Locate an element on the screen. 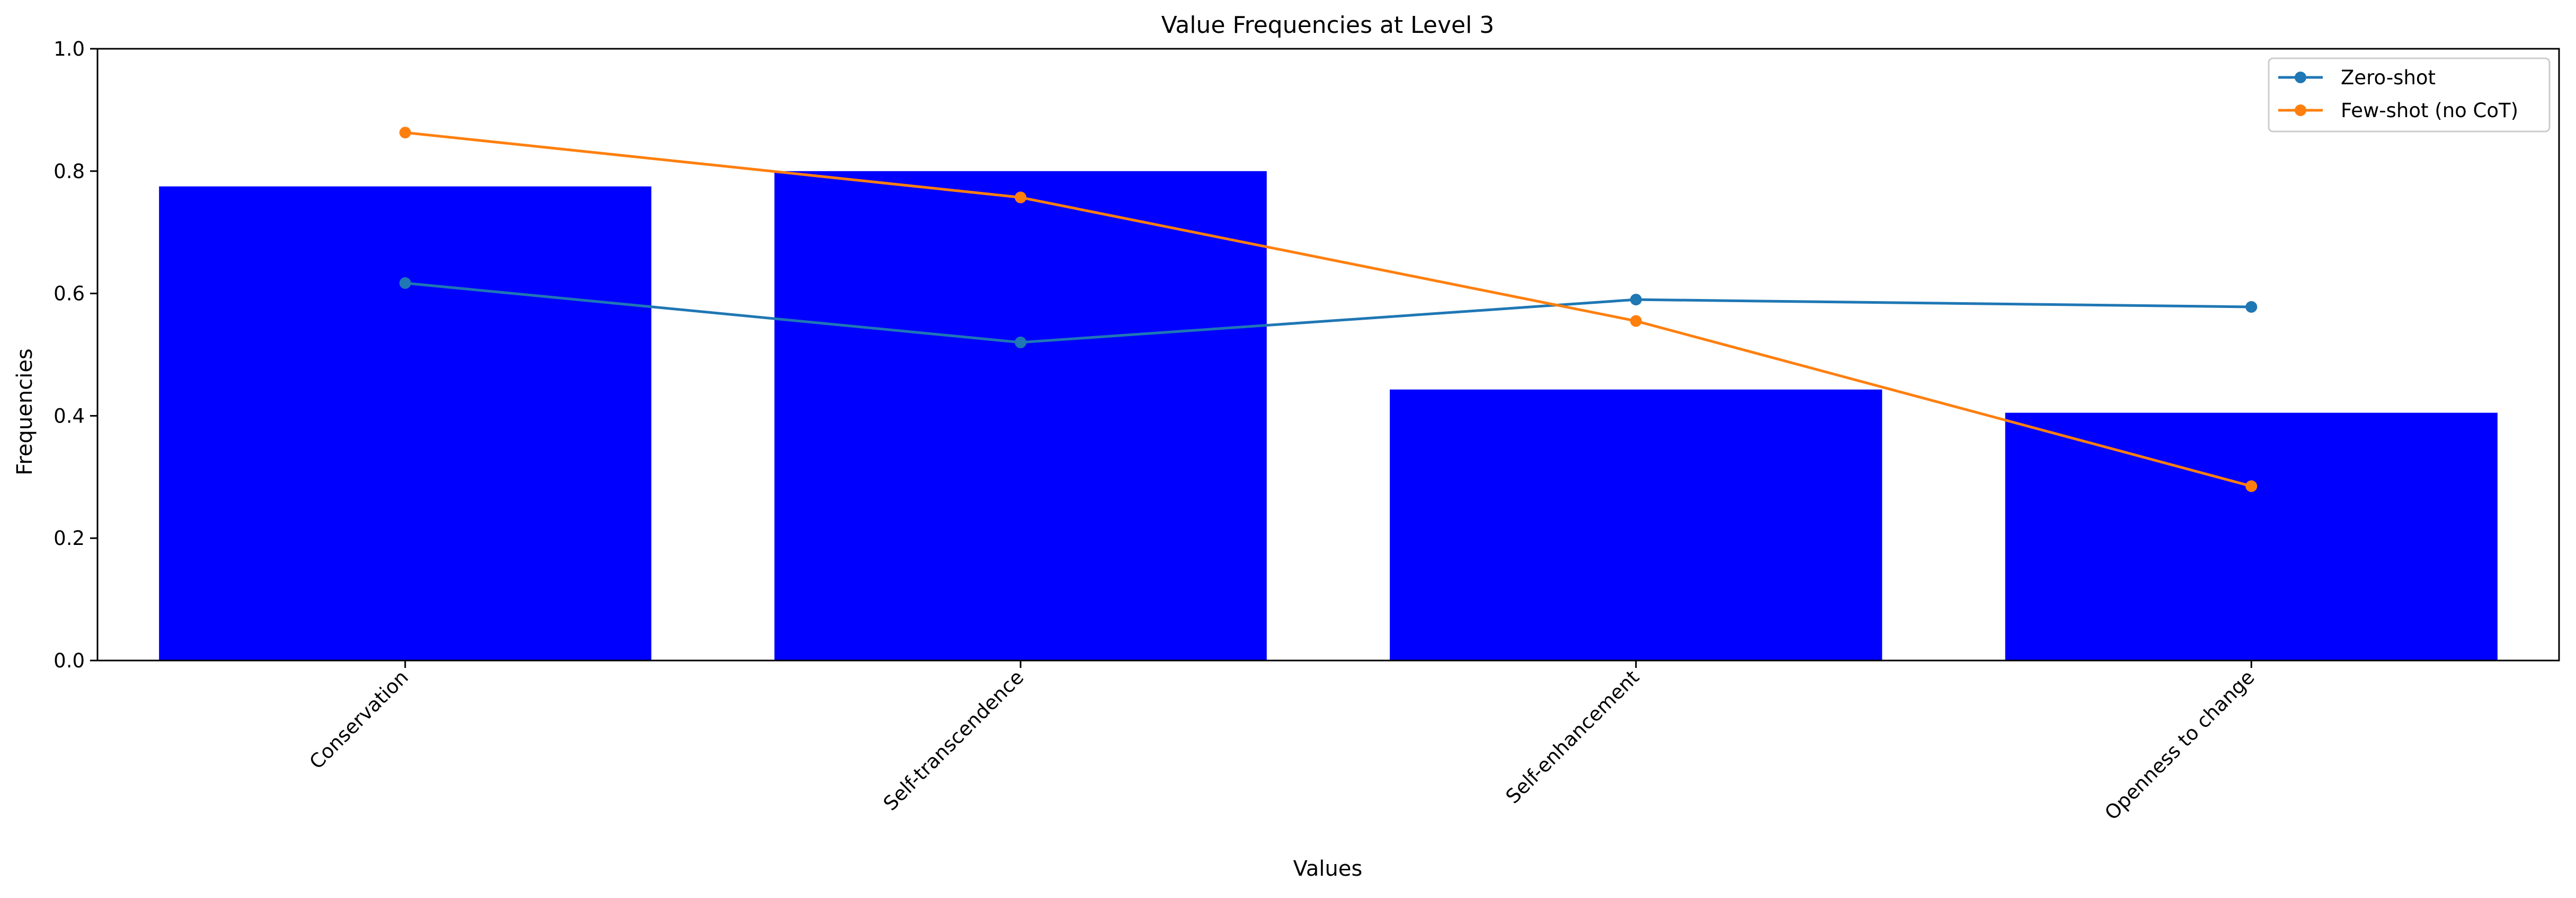 The height and width of the screenshot is (898, 2576). x-axis-label: Values is located at coordinates (1328, 869).